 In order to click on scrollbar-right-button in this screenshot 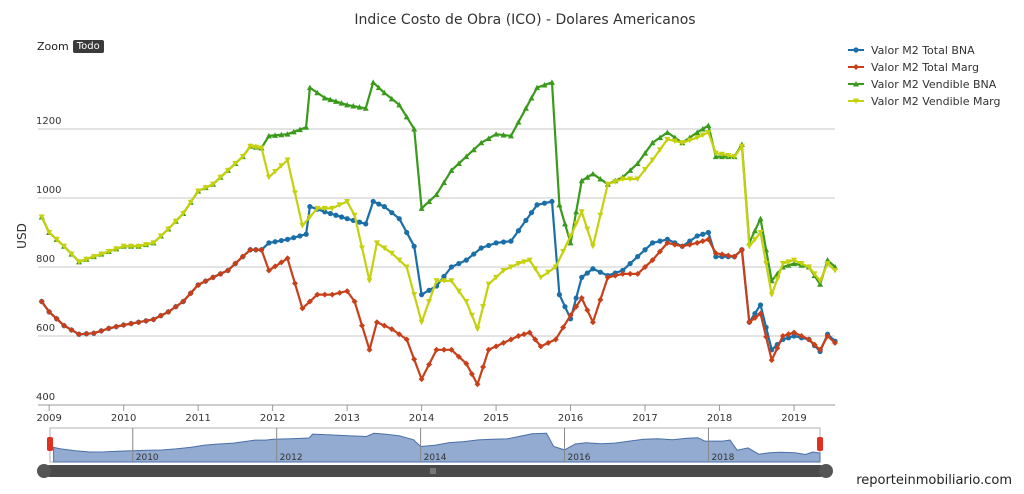, I will do `click(826, 471)`.